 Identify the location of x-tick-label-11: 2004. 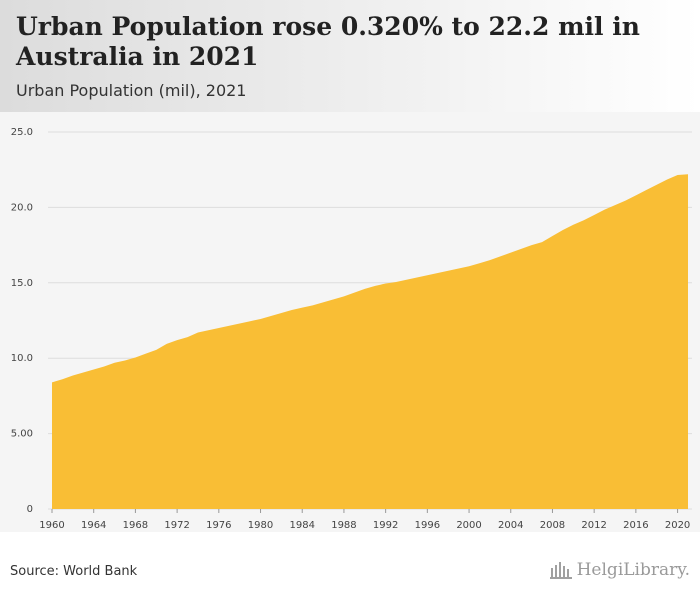
(510, 525).